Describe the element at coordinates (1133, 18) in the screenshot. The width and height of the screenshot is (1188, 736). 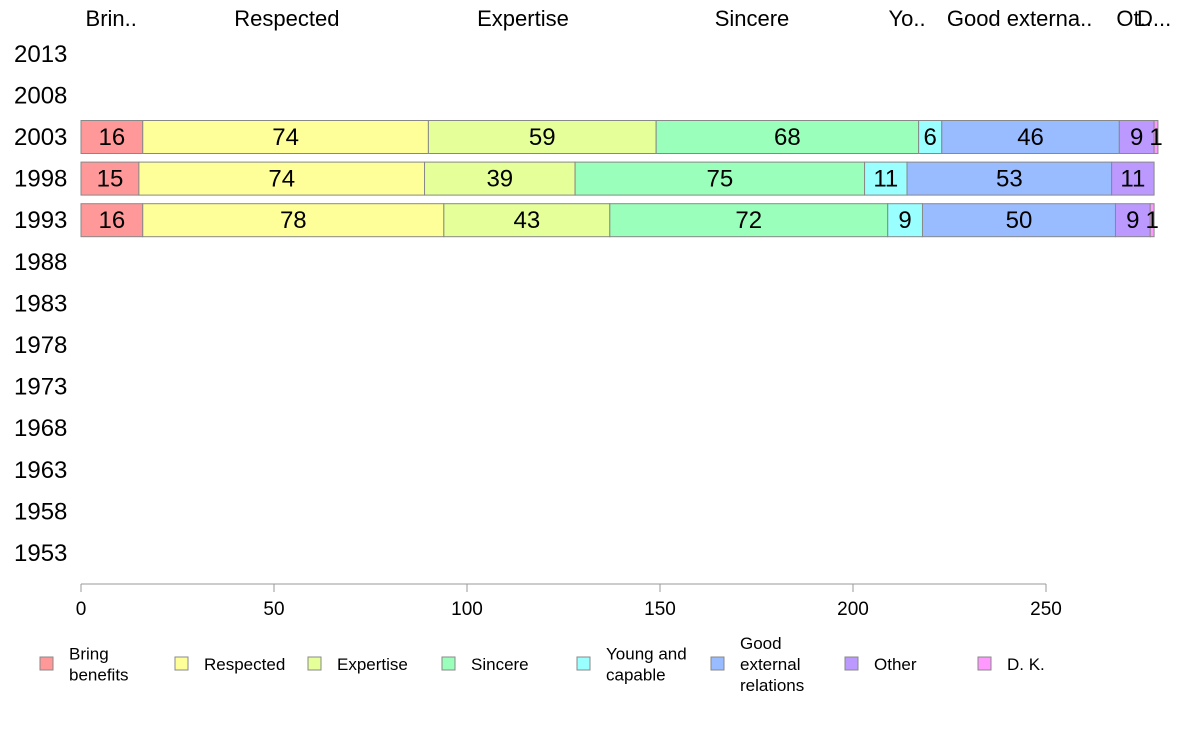
I see `column-header-other: Ot..` at that location.